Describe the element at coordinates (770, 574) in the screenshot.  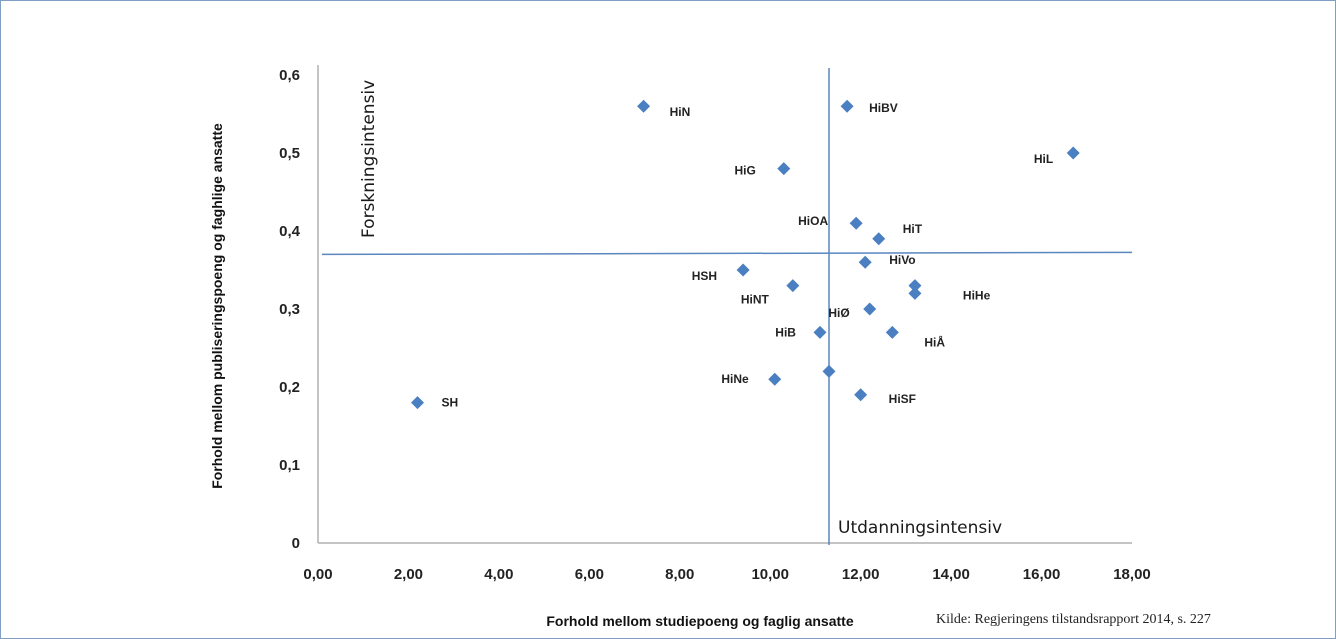
I see `x-tick-label: 10,00` at that location.